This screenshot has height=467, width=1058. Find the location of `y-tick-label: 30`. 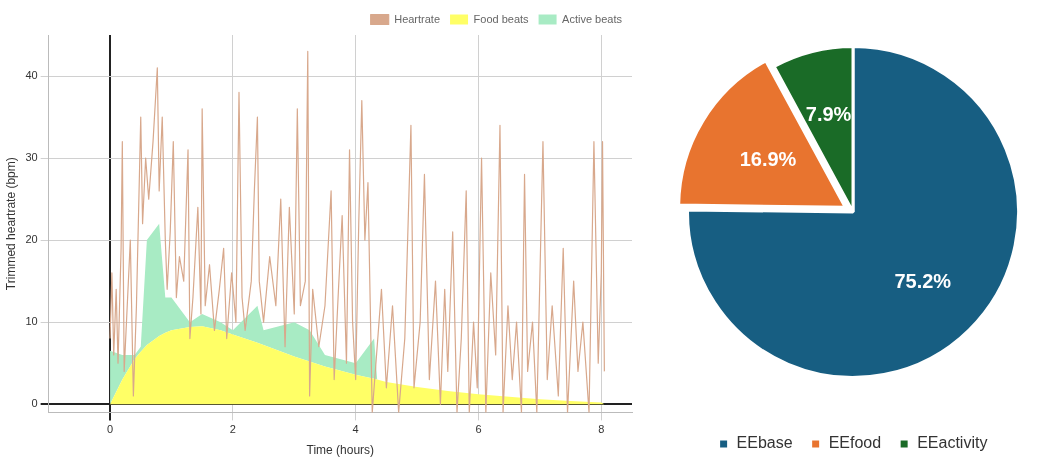

y-tick-label: 30 is located at coordinates (31, 157).